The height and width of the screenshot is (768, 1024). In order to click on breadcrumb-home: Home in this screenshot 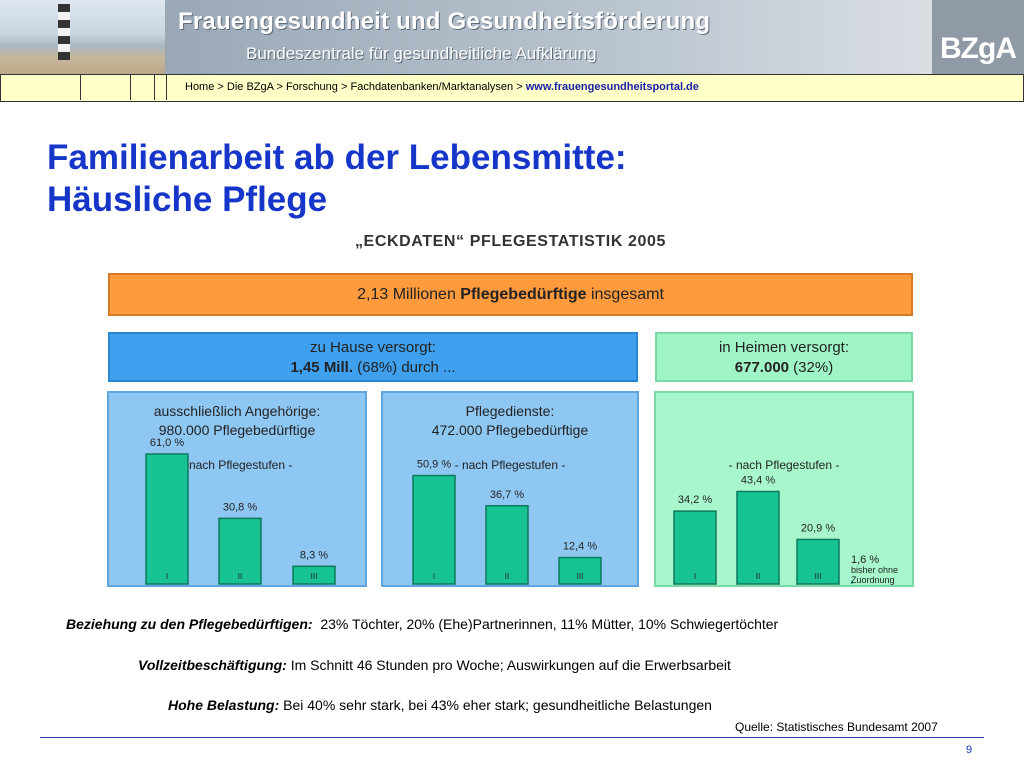, I will do `click(200, 87)`.